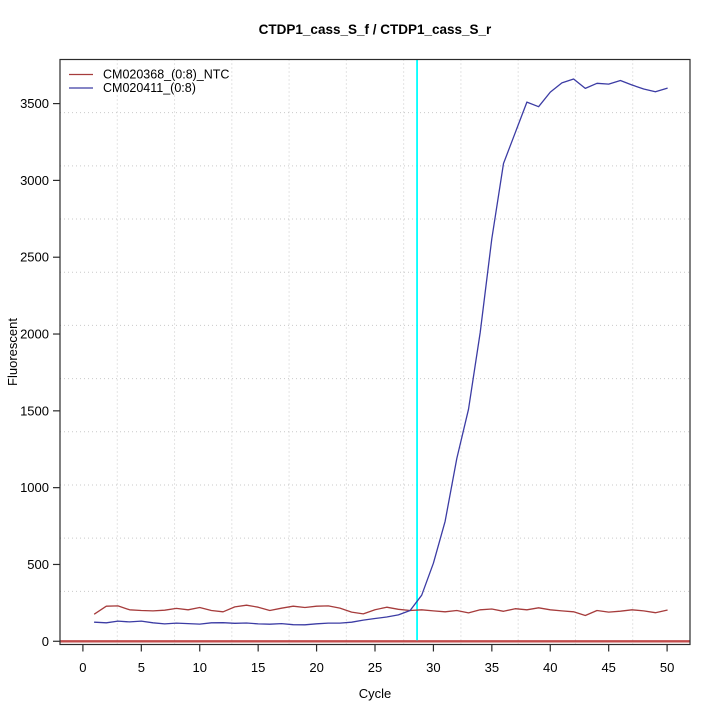 The width and height of the screenshot is (720, 725). Describe the element at coordinates (34, 410) in the screenshot. I see `y-tick-label: 1500` at that location.